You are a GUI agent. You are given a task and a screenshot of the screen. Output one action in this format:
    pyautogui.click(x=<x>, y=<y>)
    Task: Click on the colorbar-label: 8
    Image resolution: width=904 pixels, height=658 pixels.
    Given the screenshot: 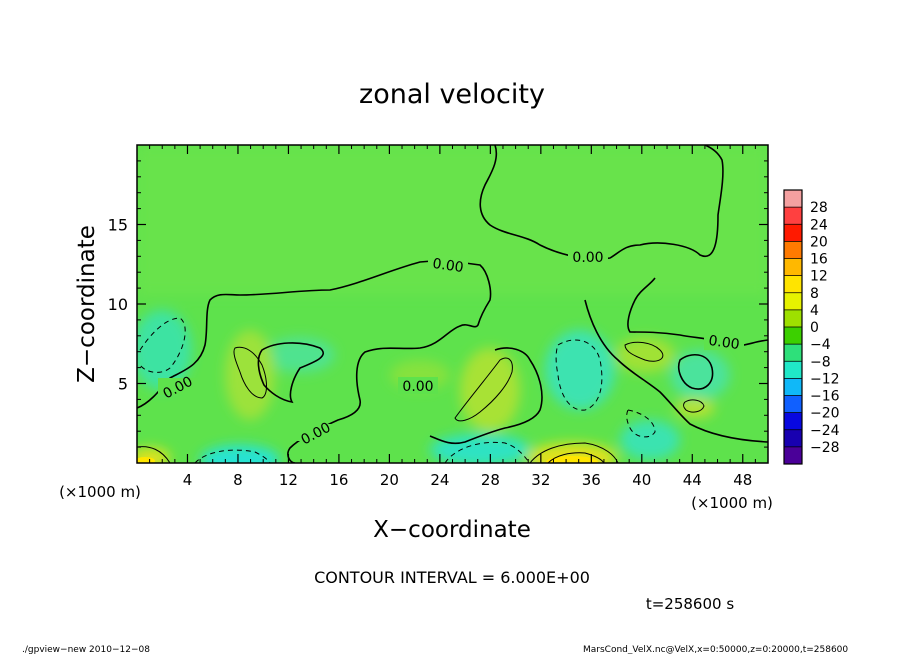 What is the action you would take?
    pyautogui.click(x=814, y=294)
    